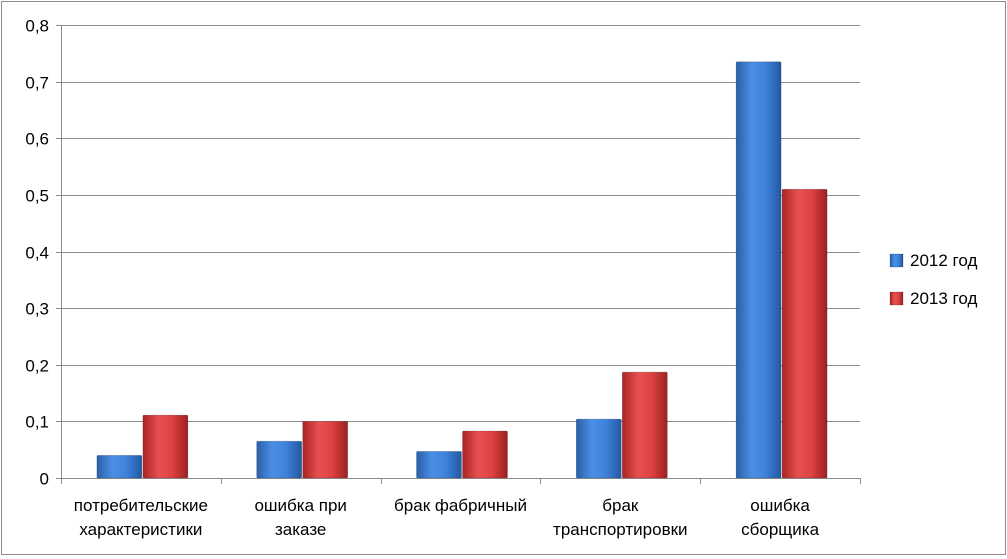 The height and width of the screenshot is (559, 1007). I want to click on x-category-label: ошибка при заказе, so click(300, 517).